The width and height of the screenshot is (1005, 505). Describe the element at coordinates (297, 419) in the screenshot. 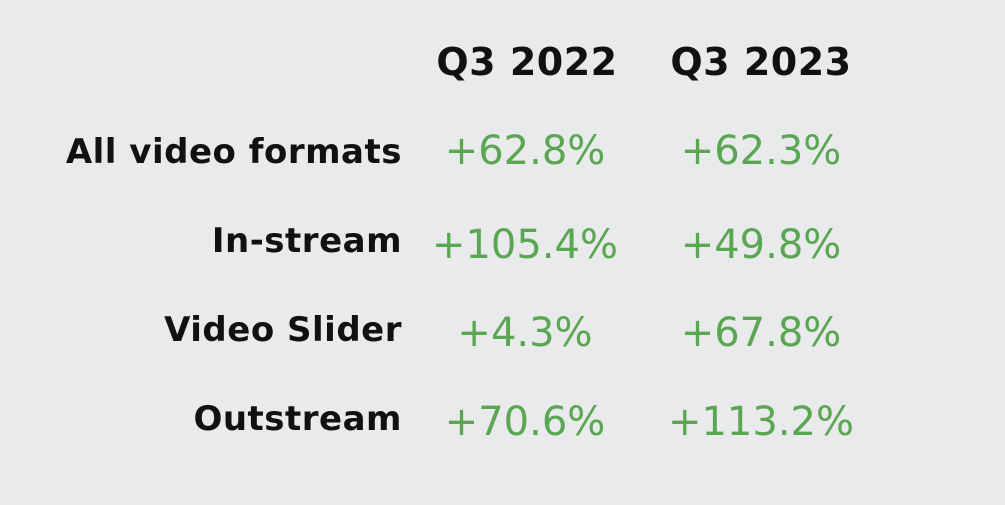

I see `row-label-outstream: Outstream` at that location.